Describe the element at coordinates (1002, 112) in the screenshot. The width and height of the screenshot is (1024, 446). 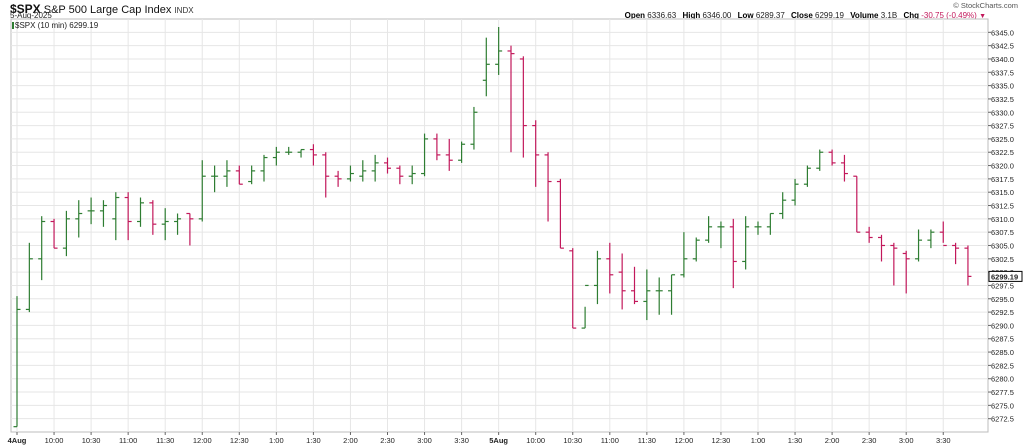
I see `y-tick-label: 6330.0` at that location.